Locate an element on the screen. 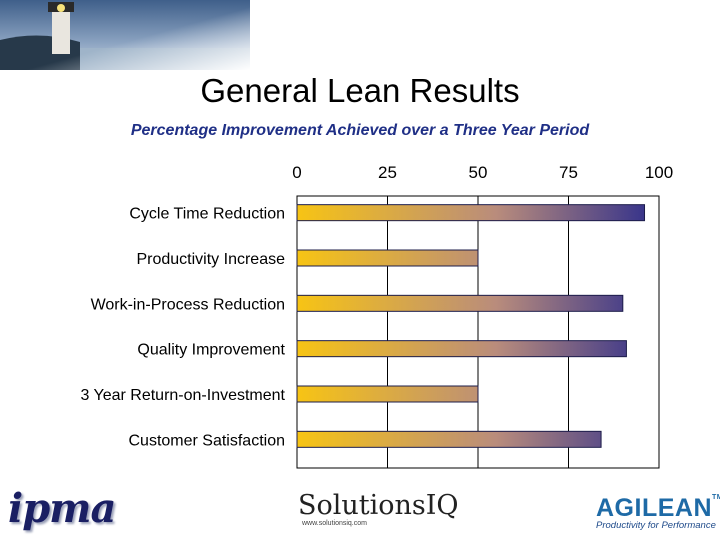 This screenshot has height=540, width=720. agilean-logo: AGILEANTM Productivity for Performance is located at coordinates (658, 512).